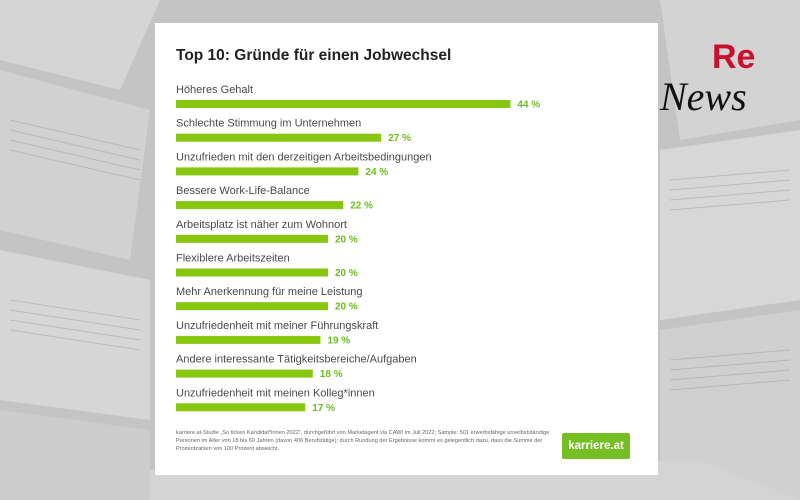 The height and width of the screenshot is (500, 800). What do you see at coordinates (361, 206) in the screenshot?
I see `value-label: 22 %` at bounding box center [361, 206].